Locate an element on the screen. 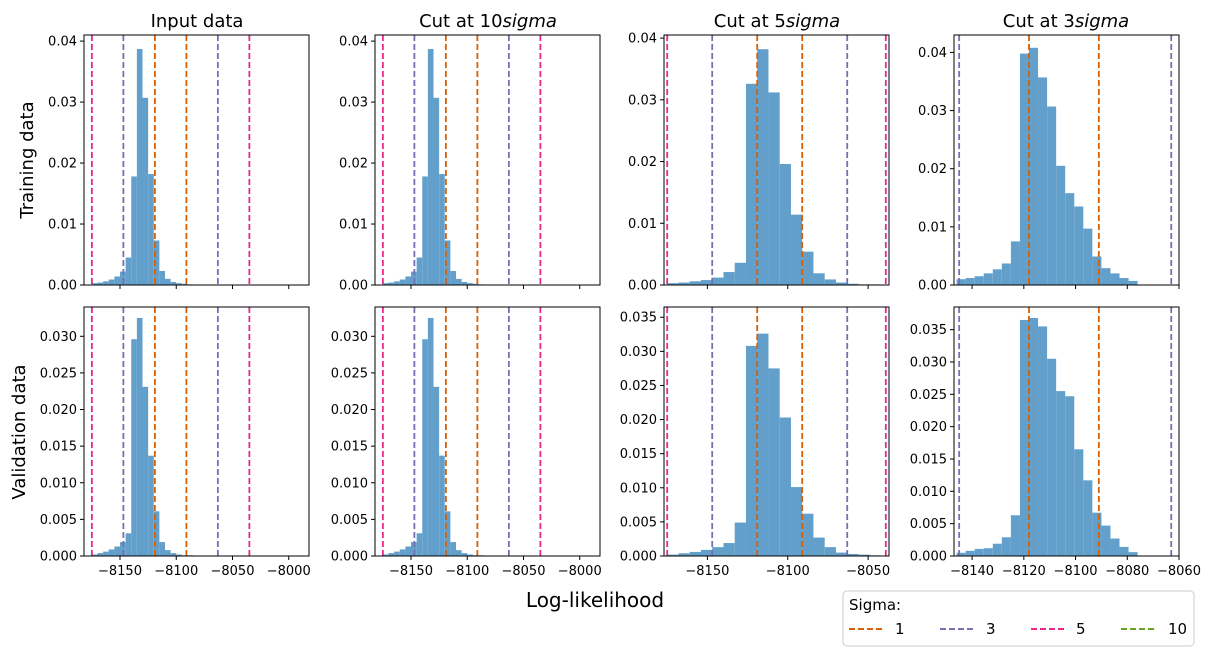 This screenshot has height=653, width=1213. legend-frame is located at coordinates (1018, 618).